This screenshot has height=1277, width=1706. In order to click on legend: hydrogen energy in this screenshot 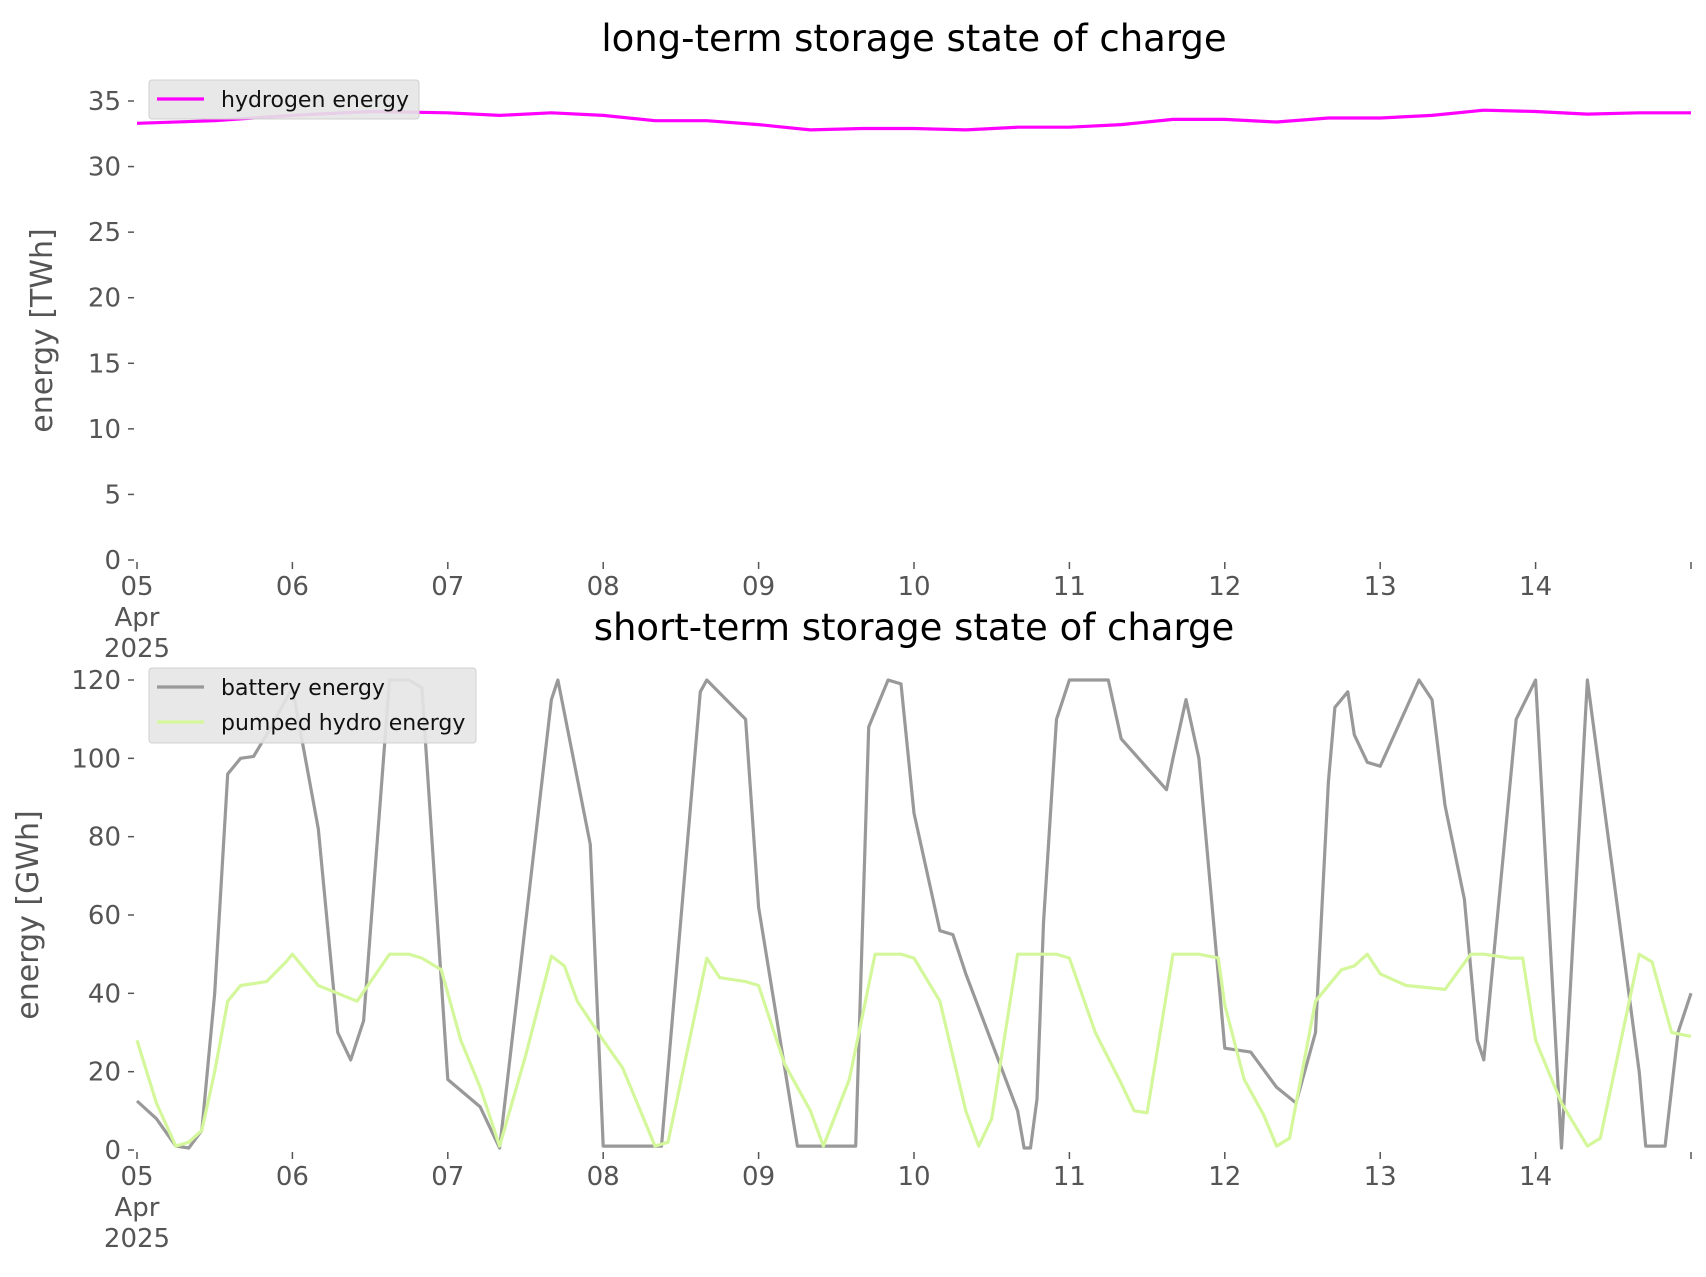, I will do `click(284, 99)`.